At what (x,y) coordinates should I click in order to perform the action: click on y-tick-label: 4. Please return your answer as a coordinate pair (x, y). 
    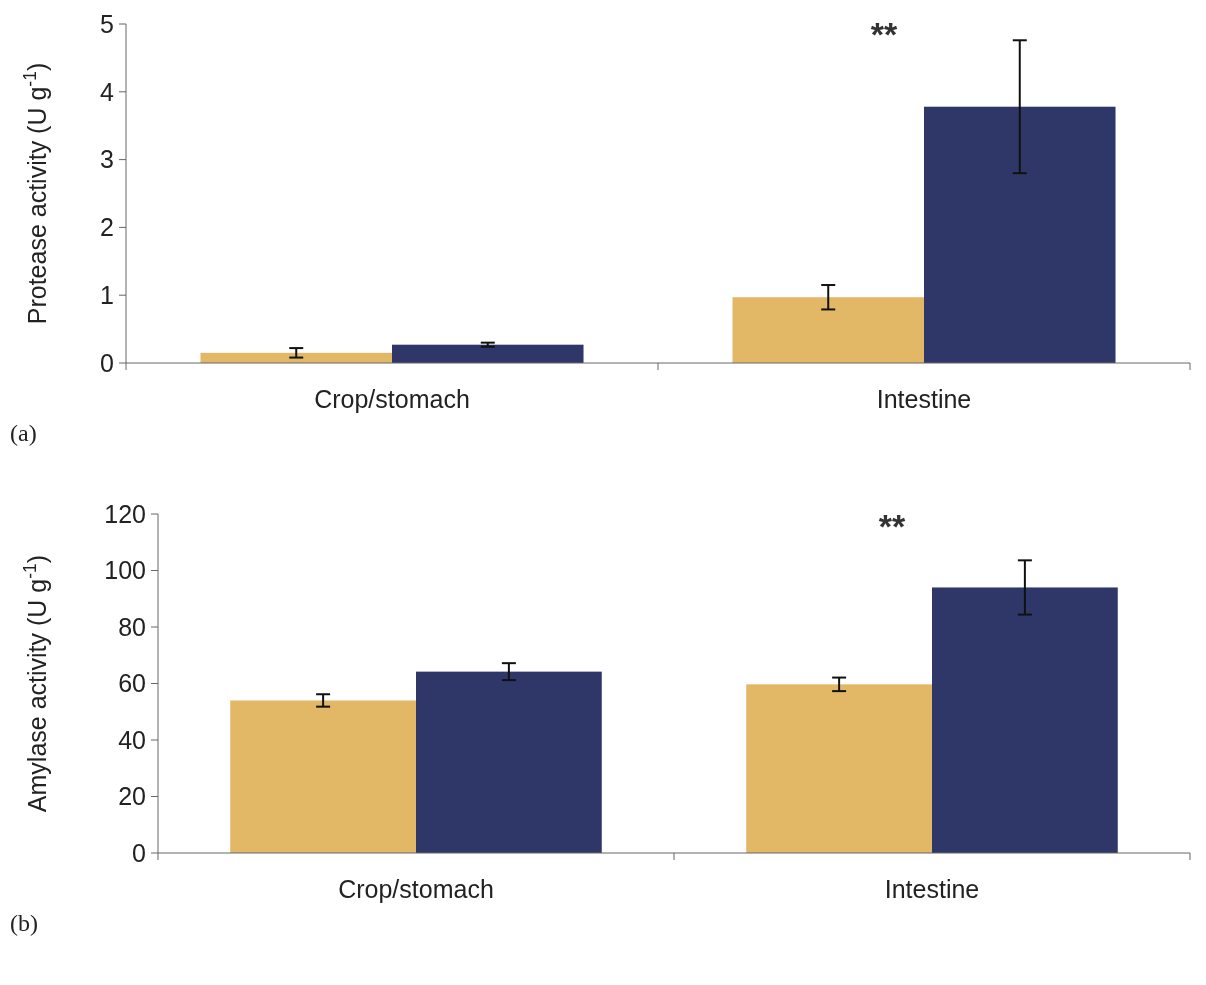
    Looking at the image, I should click on (107, 91).